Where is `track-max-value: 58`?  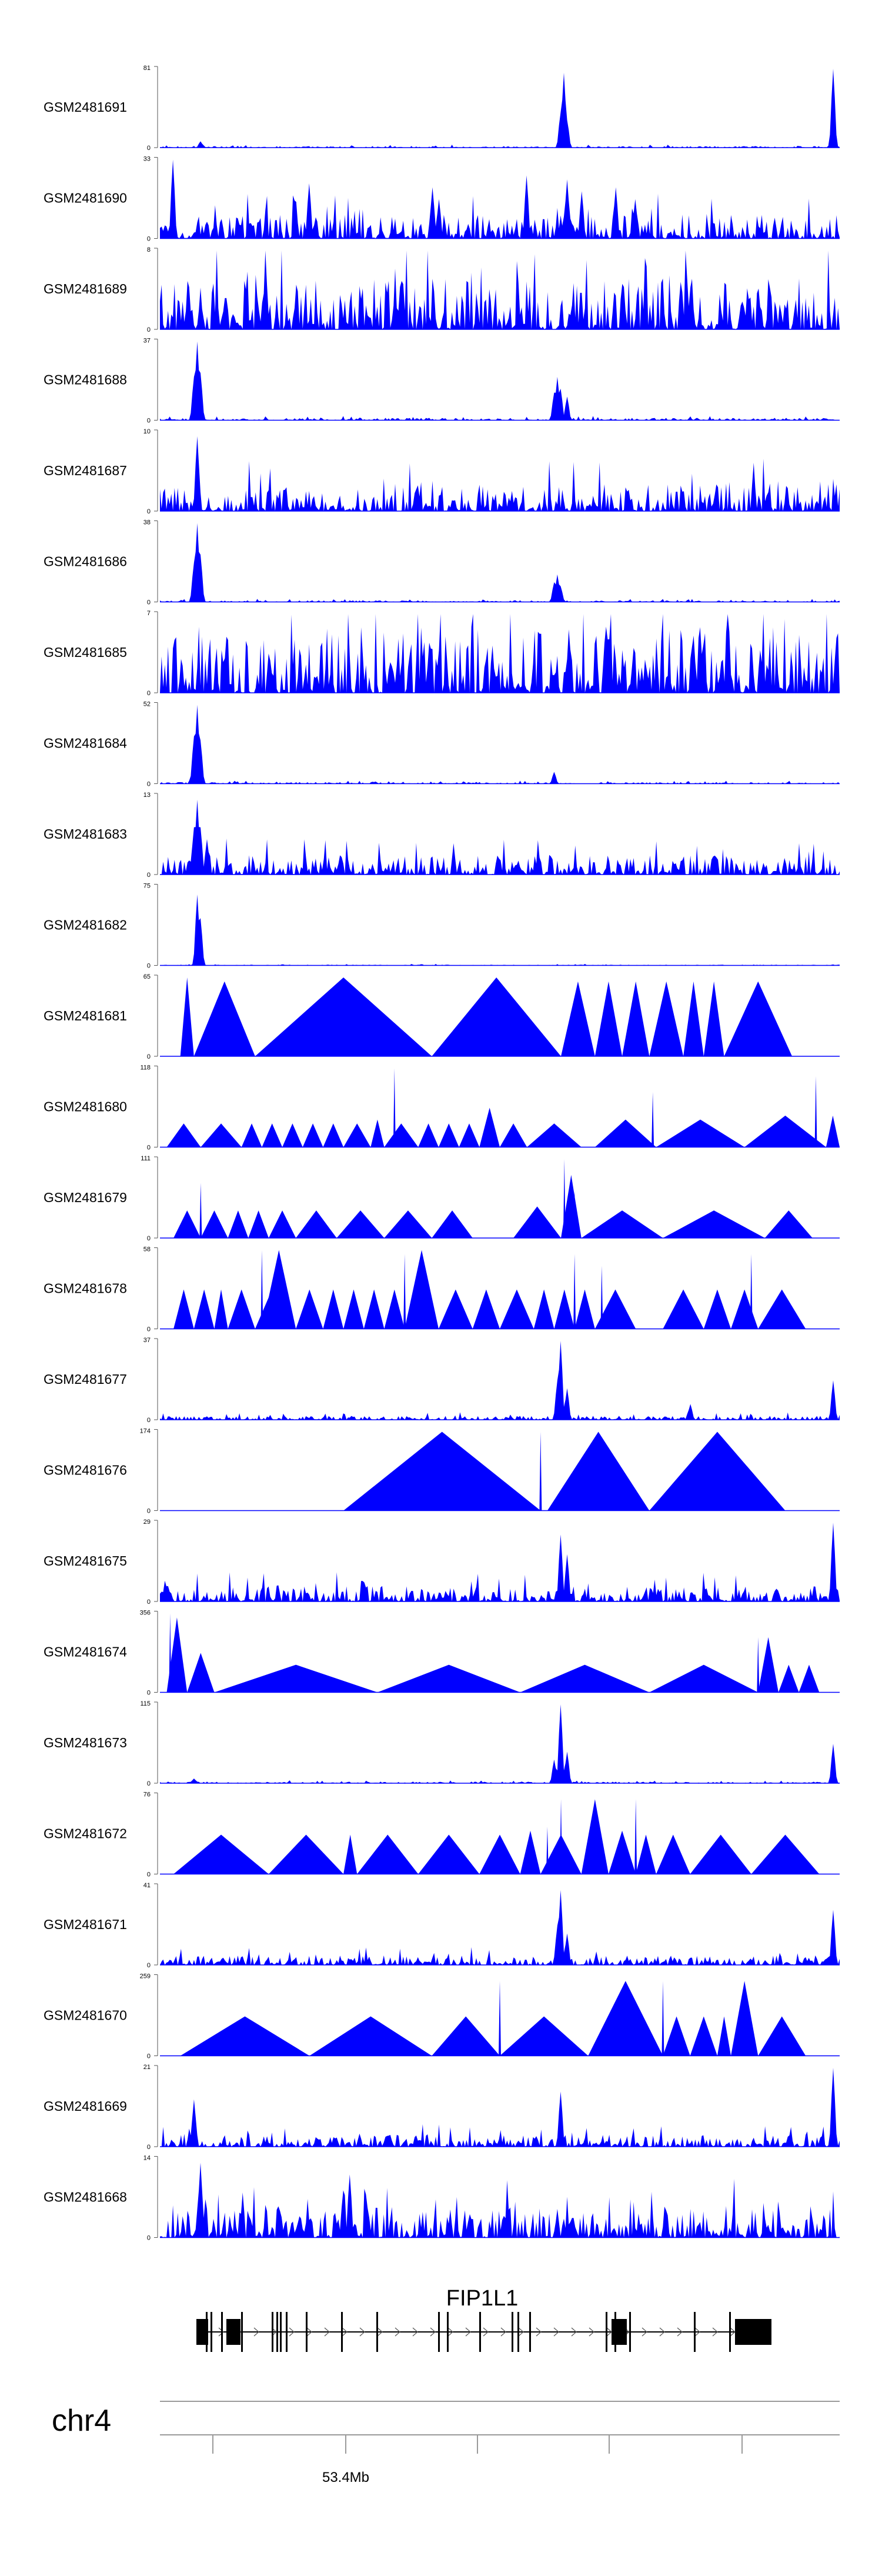 track-max-value: 58 is located at coordinates (147, 1249).